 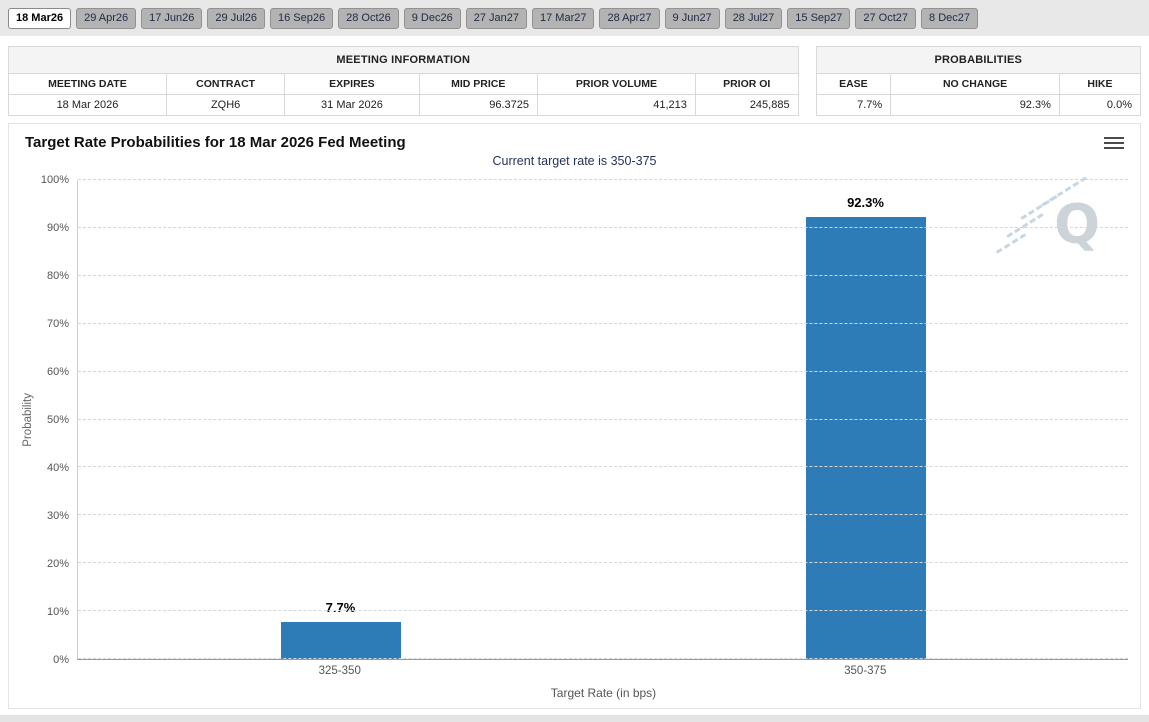 I want to click on x-axis-labels: 325-350 350-375, so click(x=602, y=670).